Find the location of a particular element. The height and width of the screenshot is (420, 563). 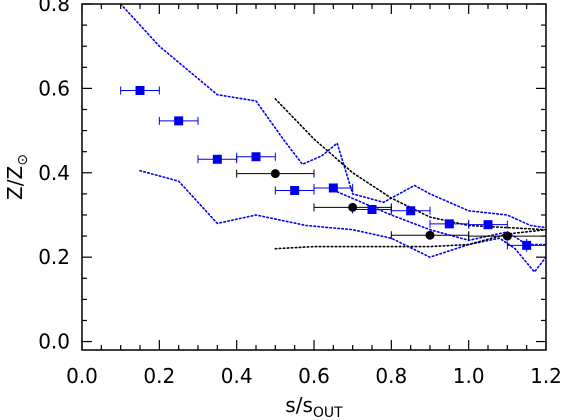

x-tick-label-0: 0.0 is located at coordinates (82, 376).